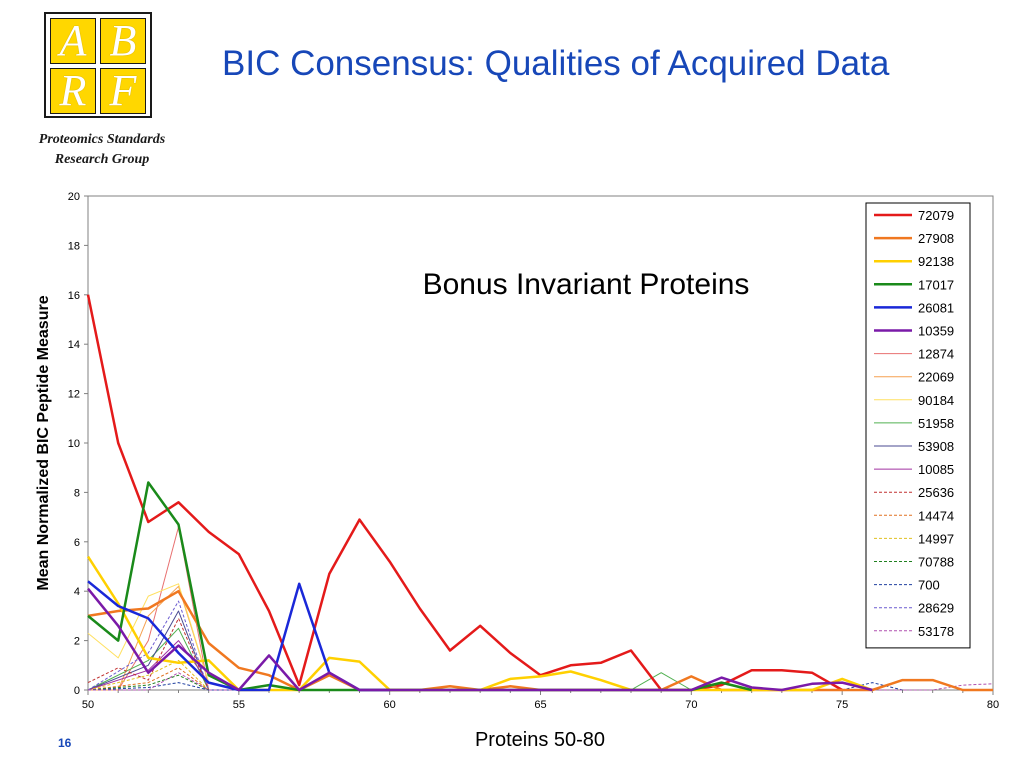 This screenshot has width=1024, height=768. I want to click on legend-label-27908: 27908, so click(936, 238).